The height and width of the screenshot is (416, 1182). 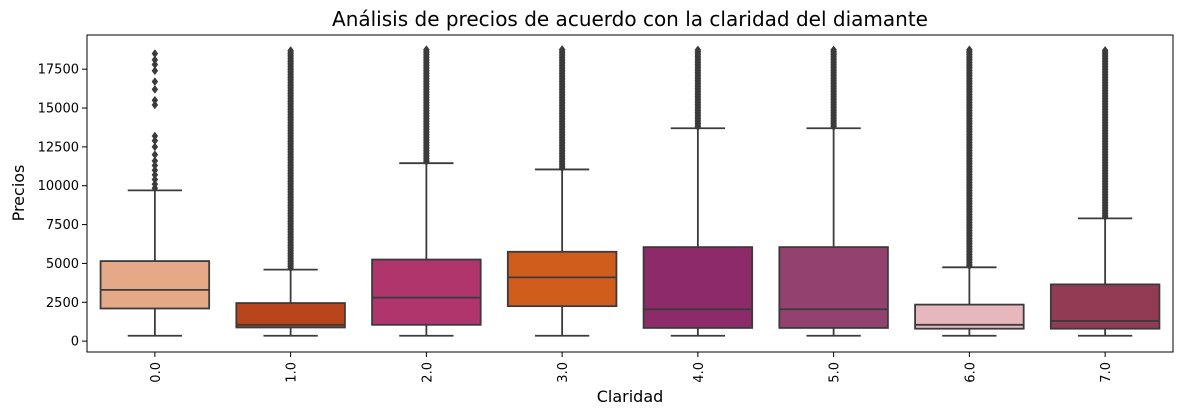 I want to click on y-tick-label: 10000, so click(x=58, y=186).